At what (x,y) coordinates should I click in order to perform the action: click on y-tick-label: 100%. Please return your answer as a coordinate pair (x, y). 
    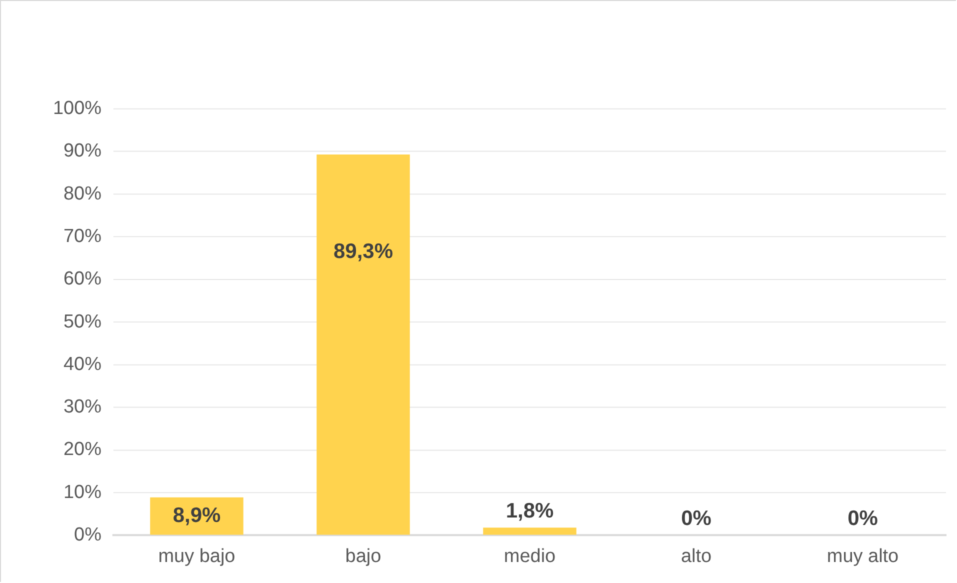
    Looking at the image, I should click on (77, 109).